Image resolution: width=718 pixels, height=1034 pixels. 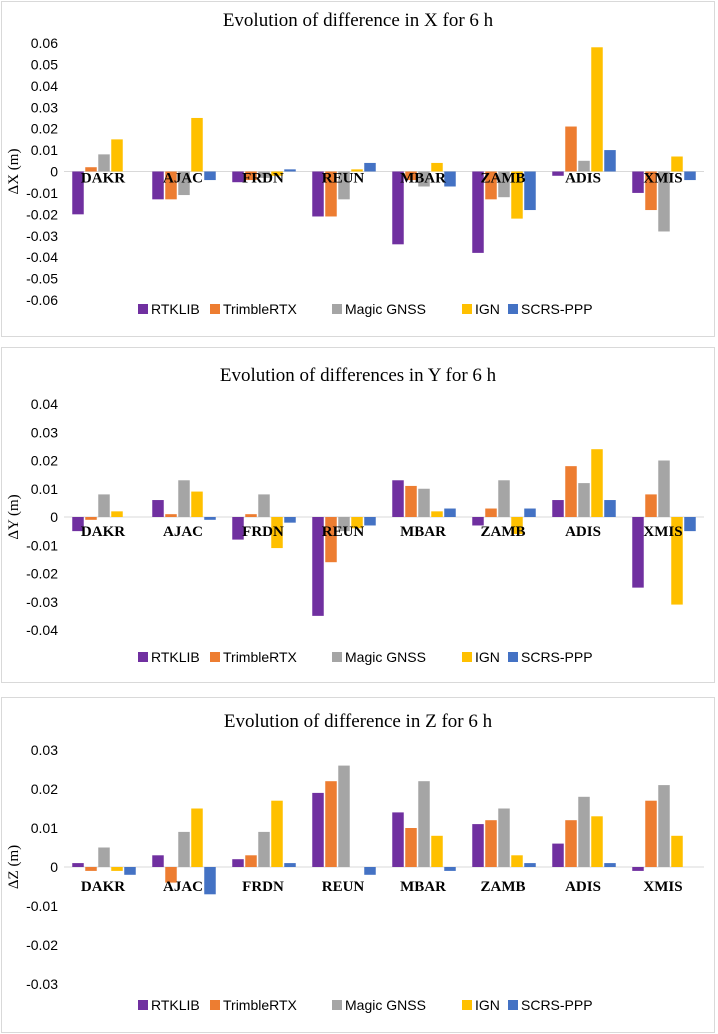 I want to click on y-tick-label: 0.01, so click(x=44, y=489).